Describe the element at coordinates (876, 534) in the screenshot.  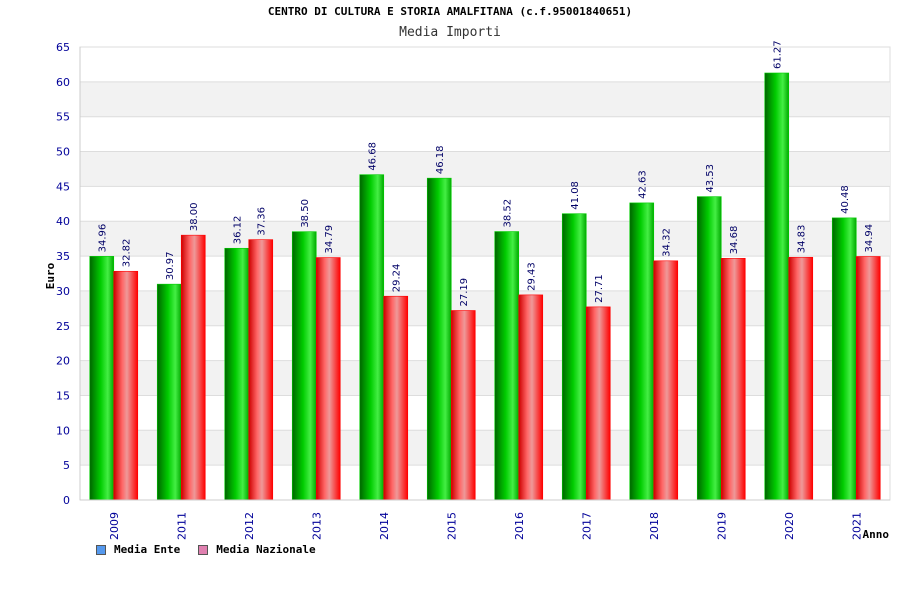
I see `x-axis-title: Anno` at that location.